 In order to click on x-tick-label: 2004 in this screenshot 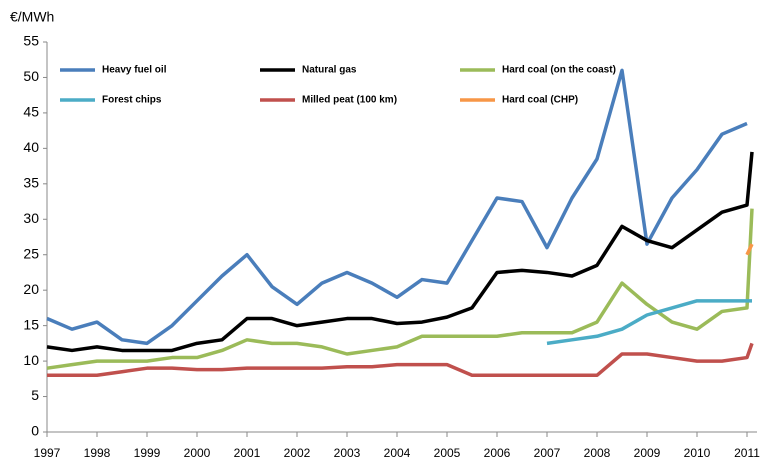, I will do `click(397, 453)`.